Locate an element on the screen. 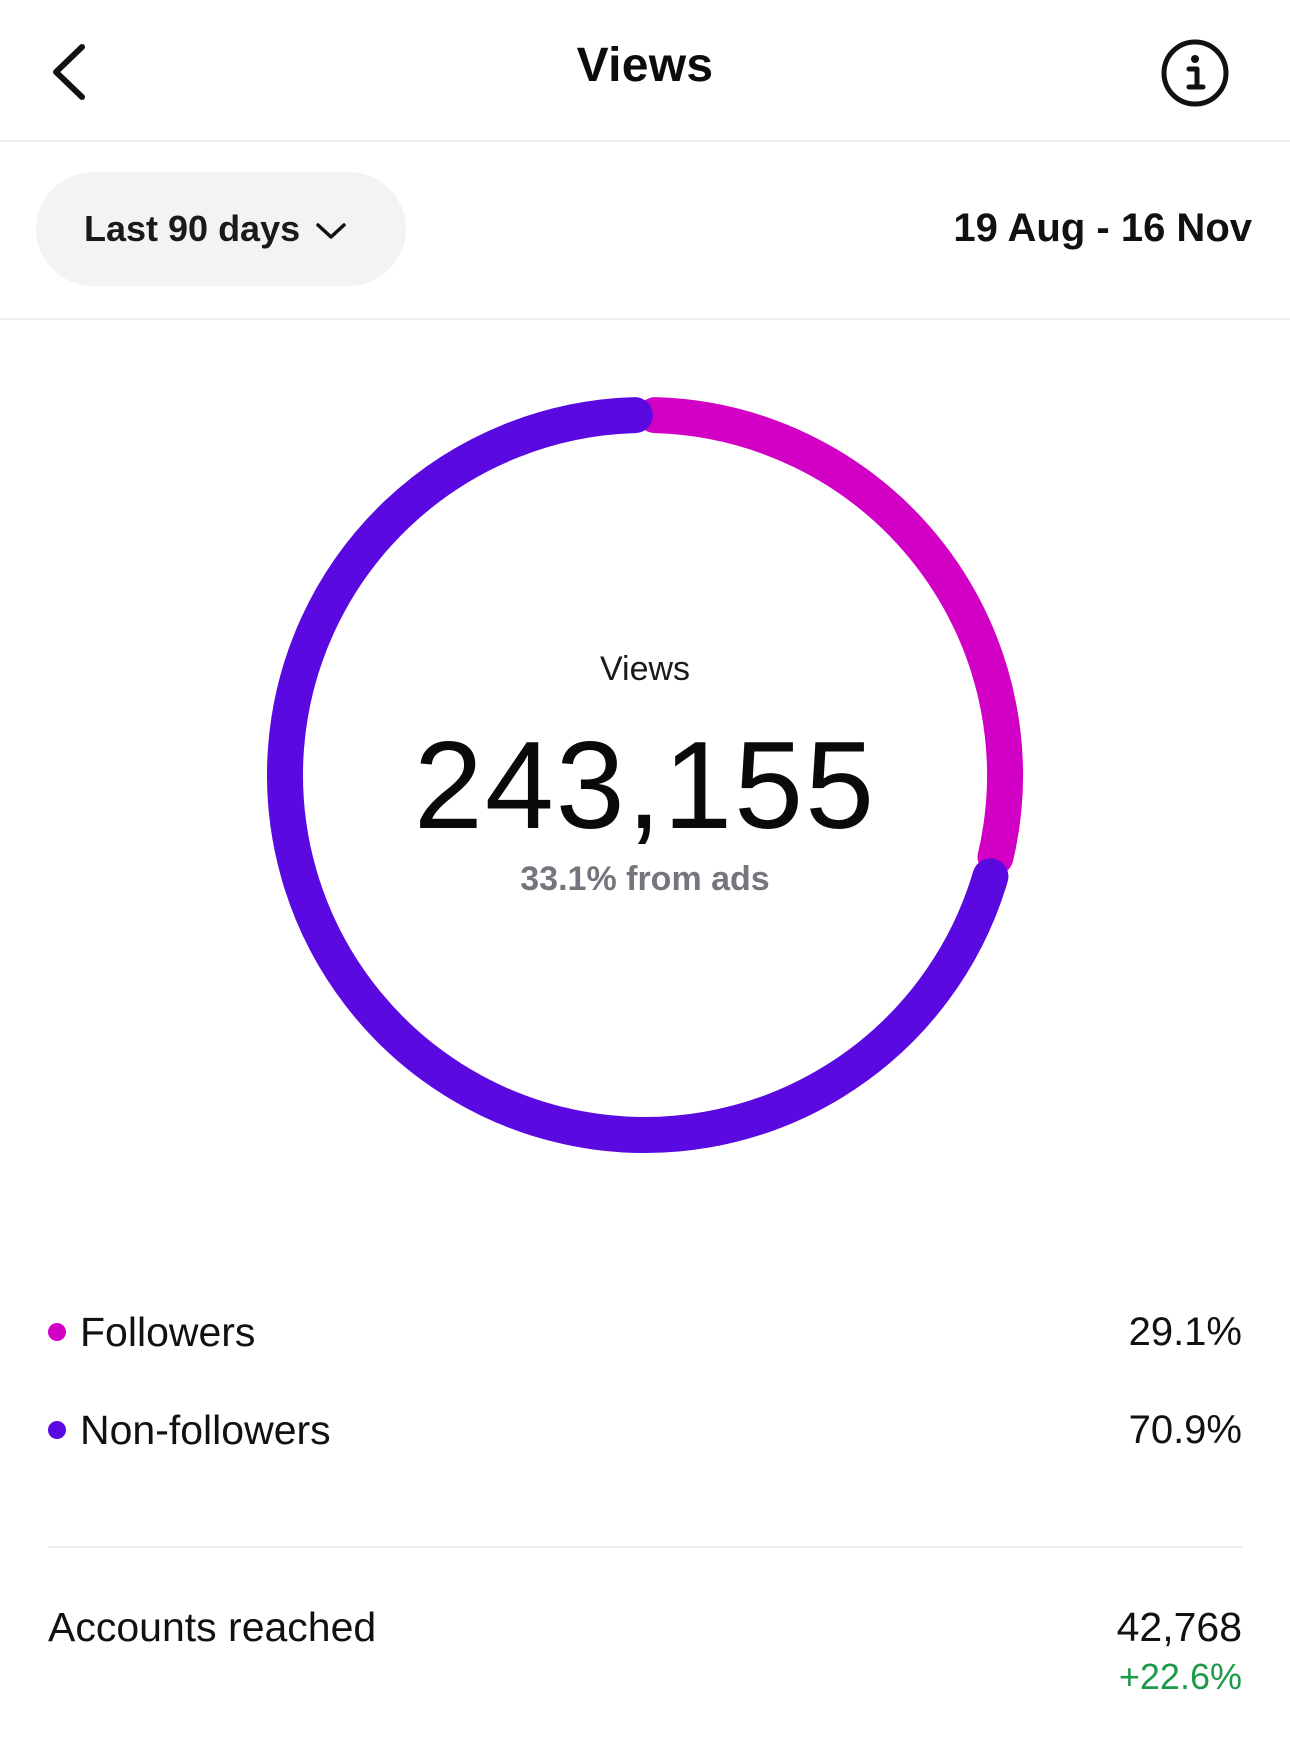 The image size is (1290, 1763). legend-percent: 29.1% is located at coordinates (1185, 1331).